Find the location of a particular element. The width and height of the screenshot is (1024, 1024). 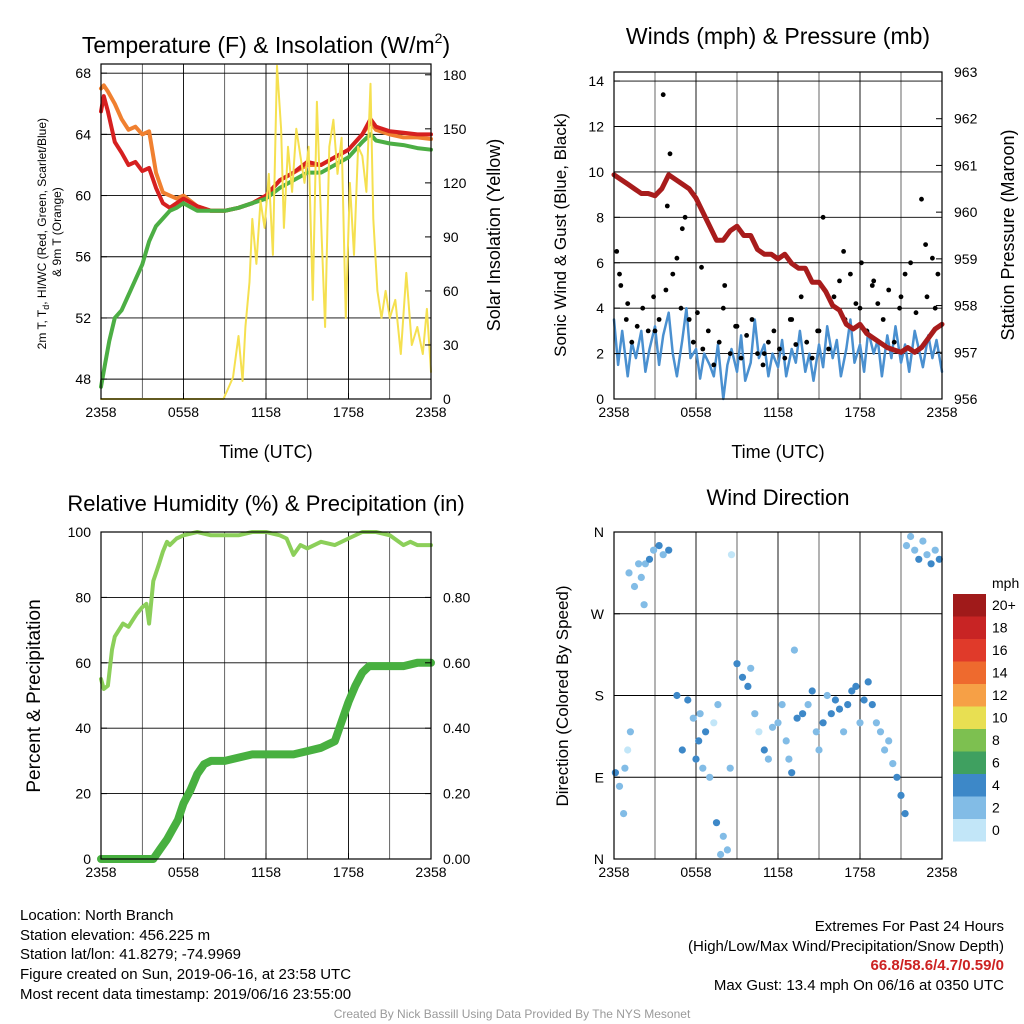

precipitation-line is located at coordinates (266, 760).